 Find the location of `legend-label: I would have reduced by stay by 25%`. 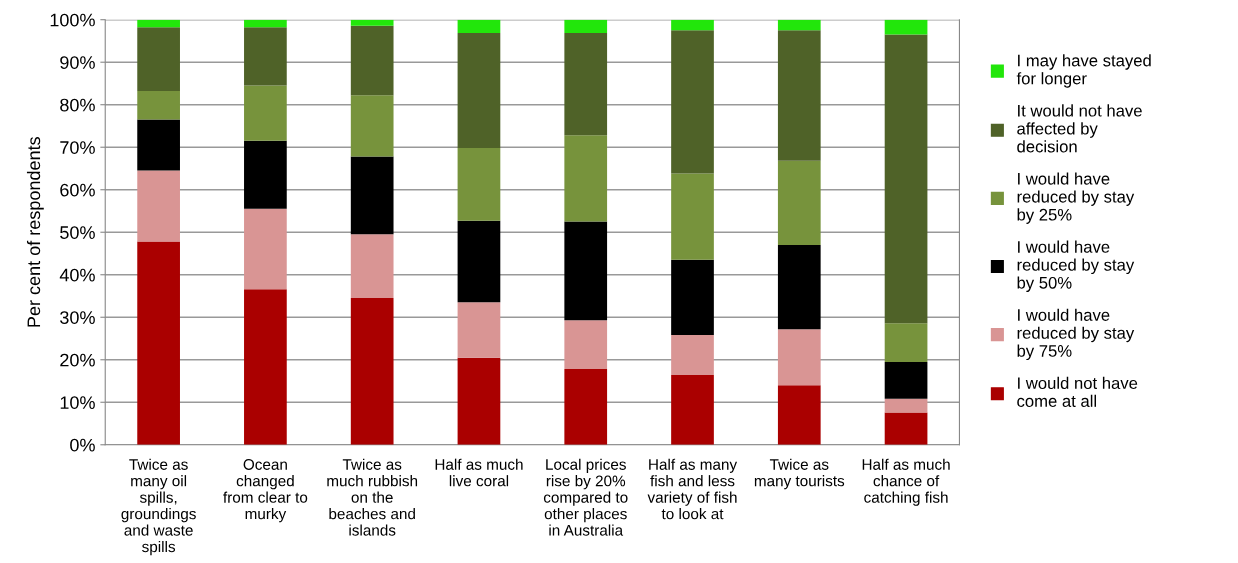

legend-label: I would have reduced by stay by 25% is located at coordinates (1076, 198).